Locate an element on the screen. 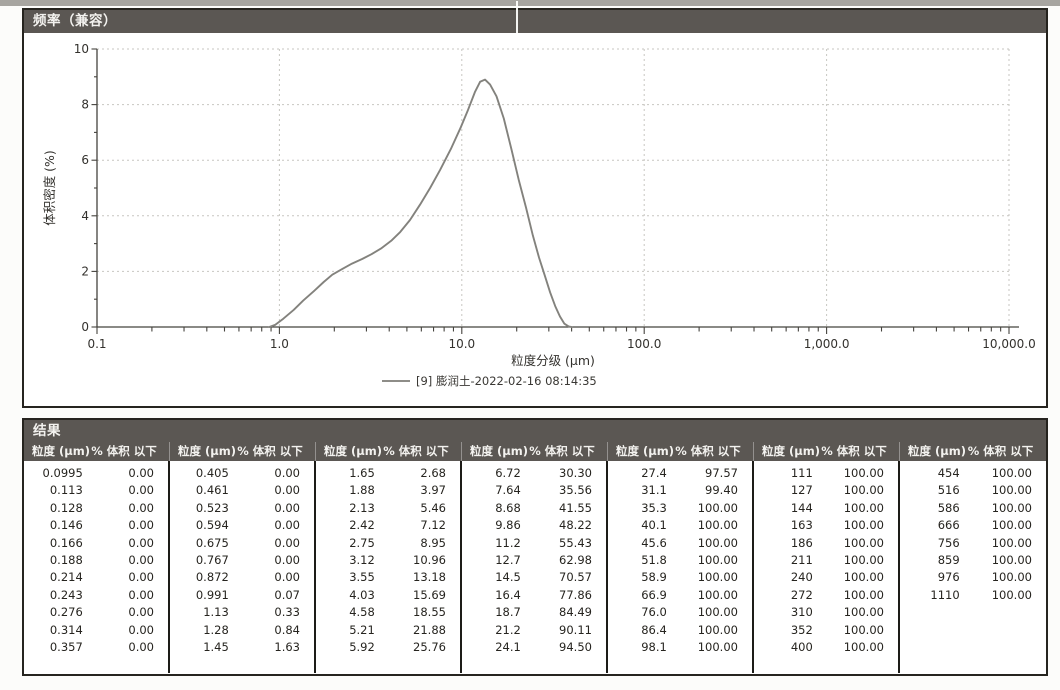 The width and height of the screenshot is (1060, 690). col-header-size: 粒度 (µm) is located at coordinates (353, 451).